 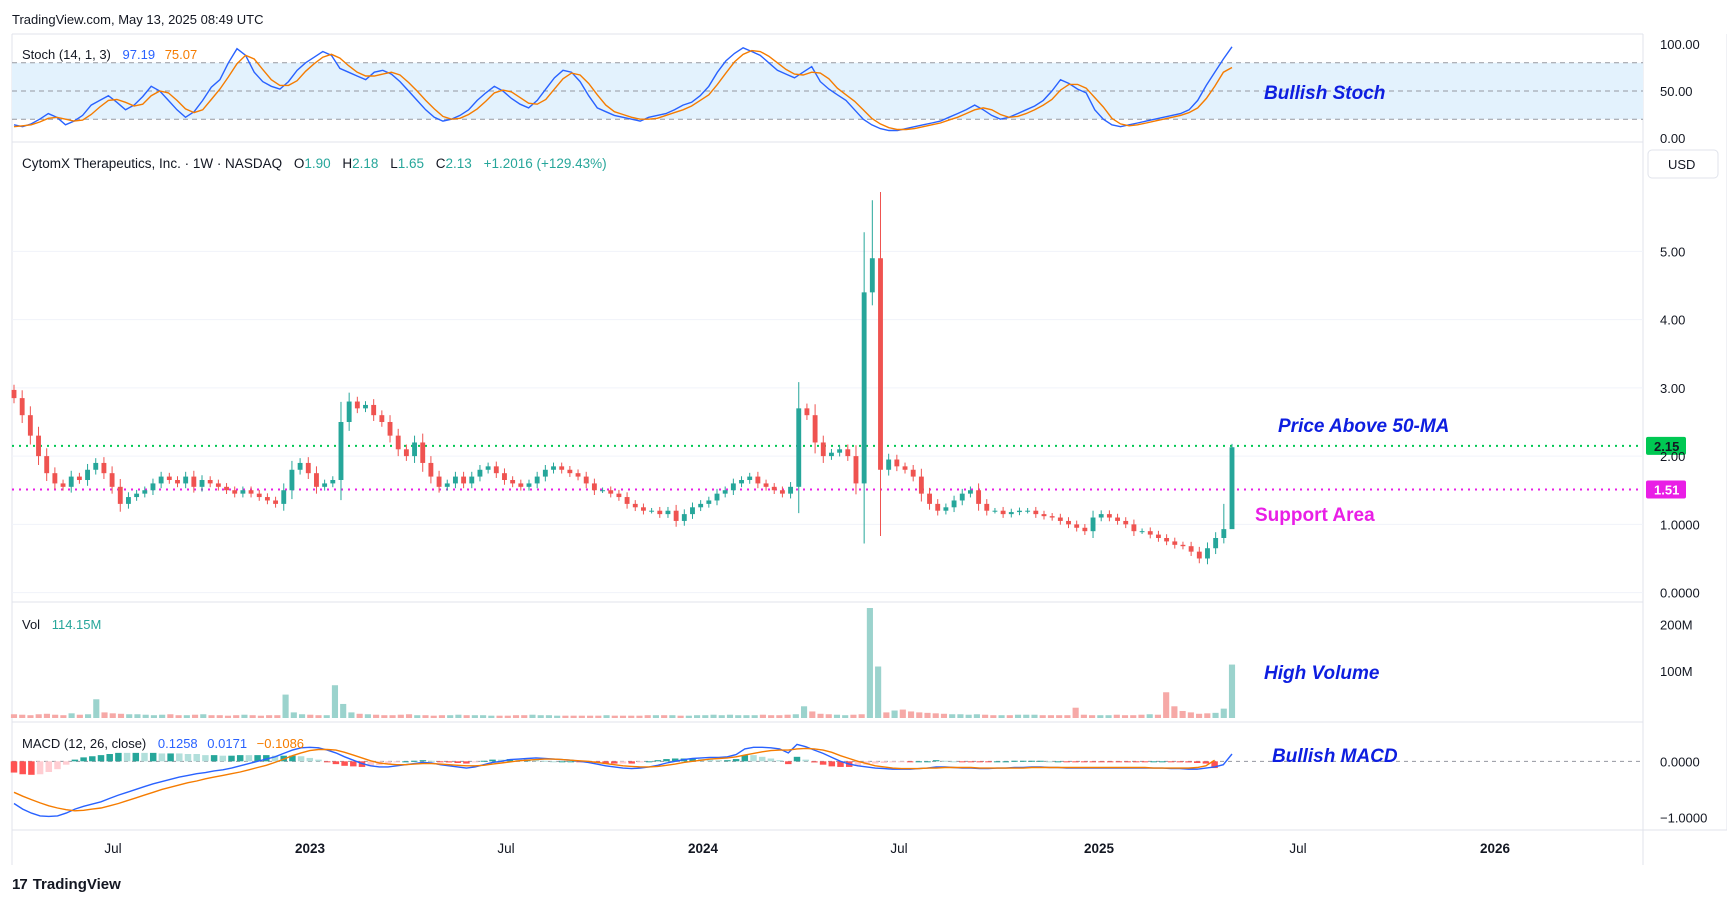 What do you see at coordinates (807, 848) in the screenshot?
I see `time-axis: Jul 2023 Jul 2024 Jul 2025 Jul 2026` at bounding box center [807, 848].